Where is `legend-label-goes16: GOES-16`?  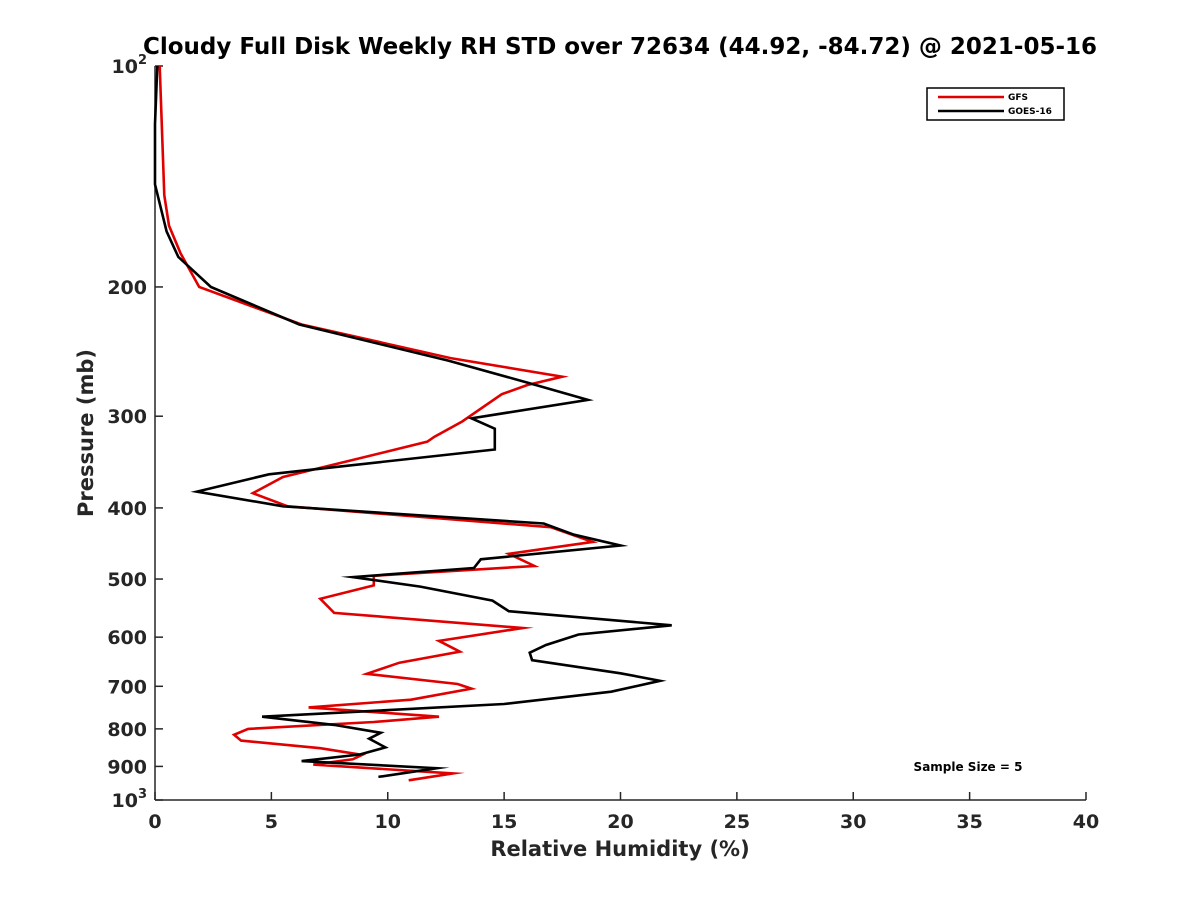 legend-label-goes16: GOES-16 is located at coordinates (1030, 112).